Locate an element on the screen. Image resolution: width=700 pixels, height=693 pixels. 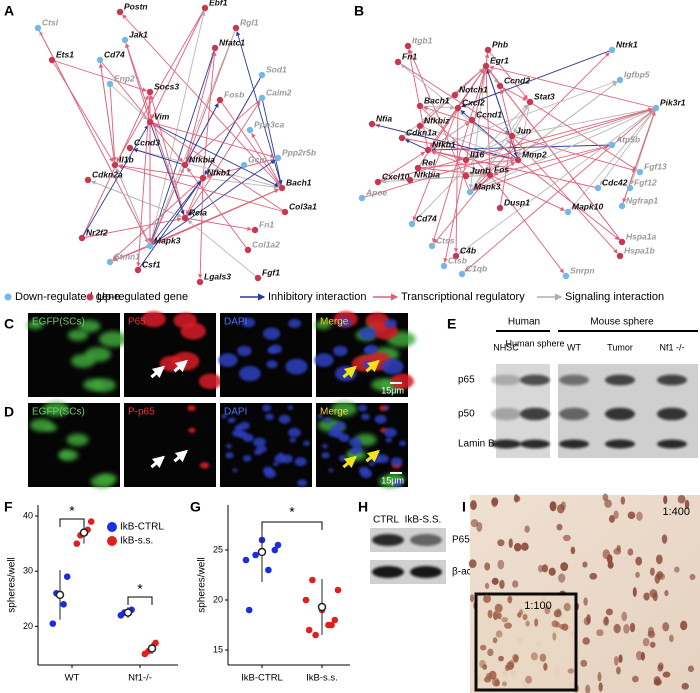
lane-label: Nf1 -/- is located at coordinates (671, 347).